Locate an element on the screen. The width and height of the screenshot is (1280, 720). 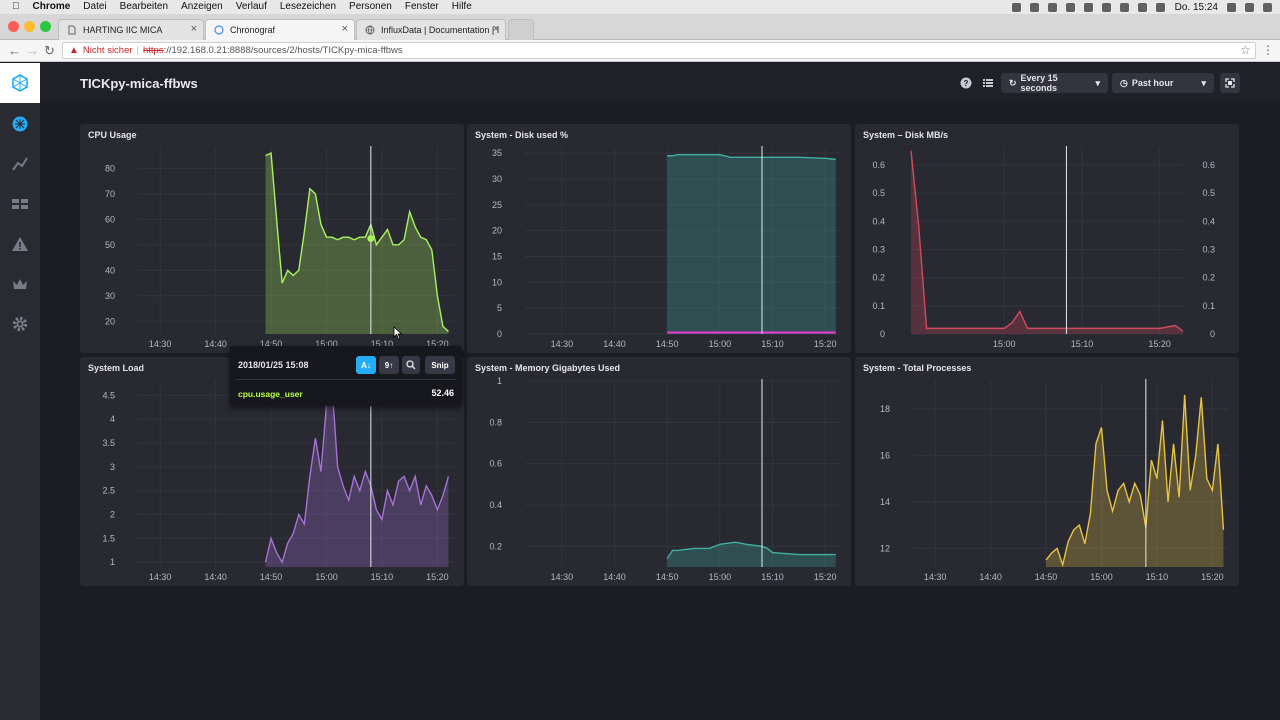
not-secure-label: Nicht sicher is located at coordinates (107, 50).